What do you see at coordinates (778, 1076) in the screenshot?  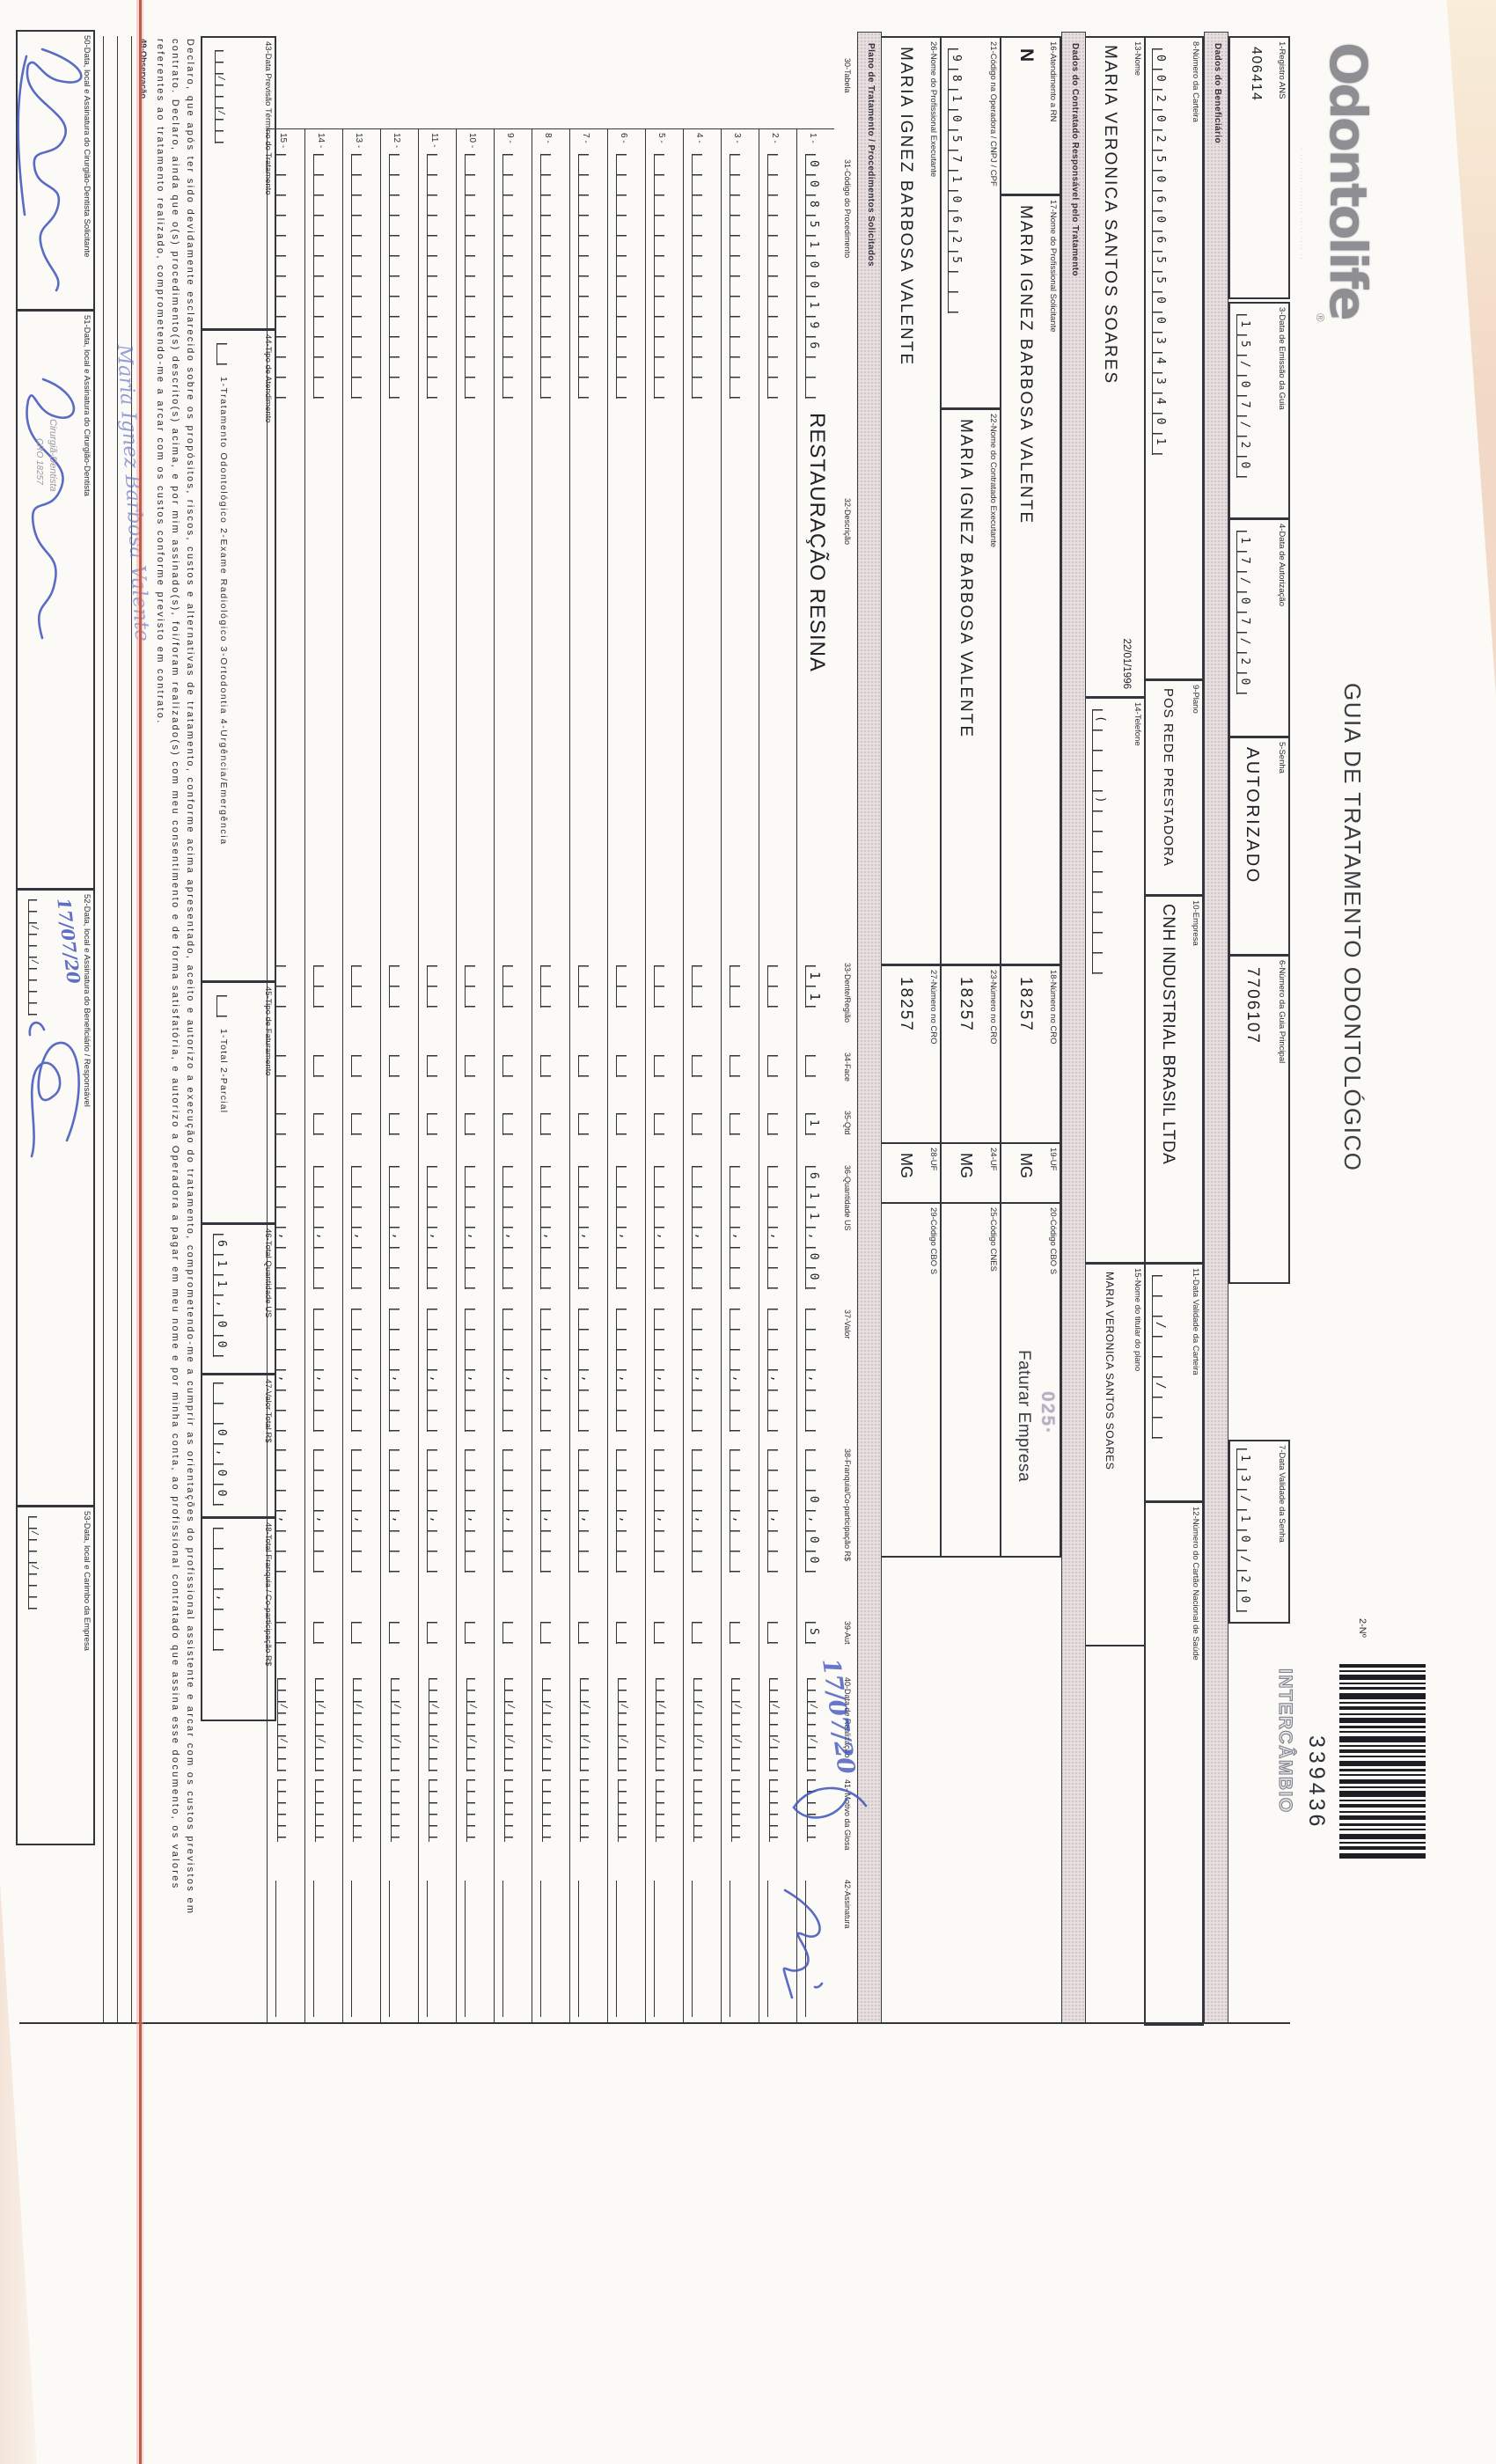 I see `procedure-row: 2 - , , , / /` at bounding box center [778, 1076].